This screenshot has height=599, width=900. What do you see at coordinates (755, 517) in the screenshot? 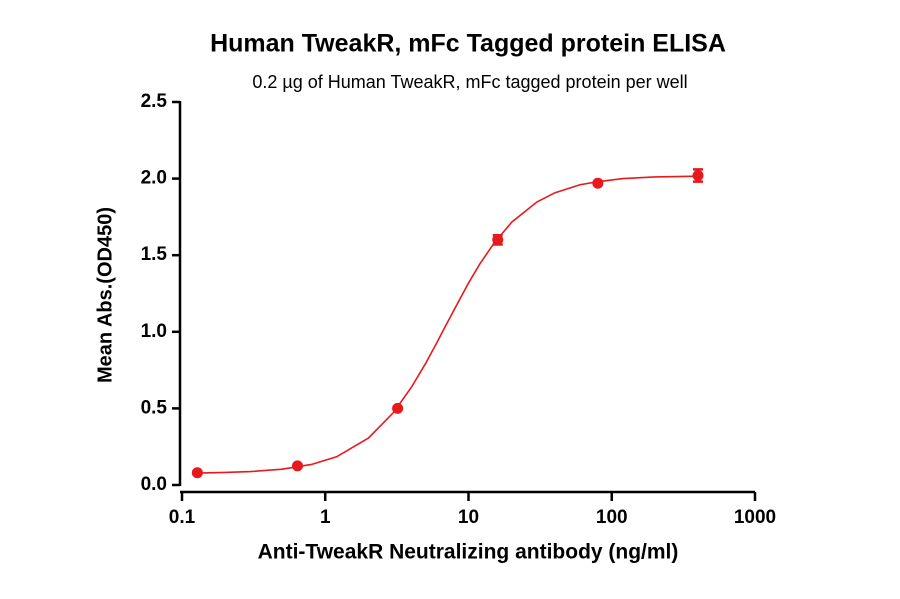
I see `x-tick-label: 1000` at bounding box center [755, 517].